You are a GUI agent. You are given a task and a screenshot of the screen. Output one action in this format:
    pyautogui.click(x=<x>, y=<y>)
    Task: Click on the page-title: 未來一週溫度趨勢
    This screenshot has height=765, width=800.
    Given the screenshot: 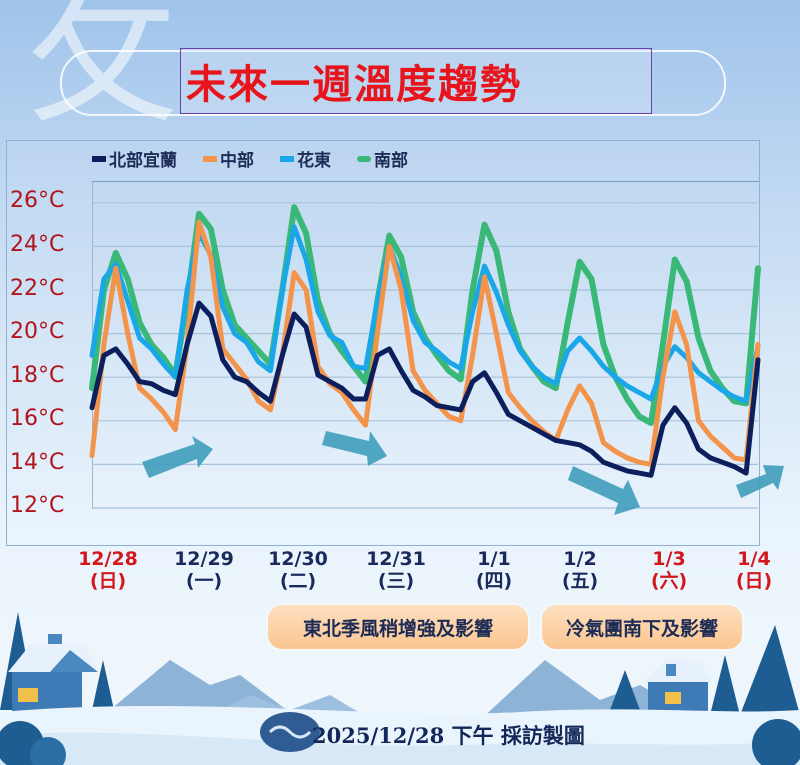 What is the action you would take?
    pyautogui.click(x=354, y=85)
    